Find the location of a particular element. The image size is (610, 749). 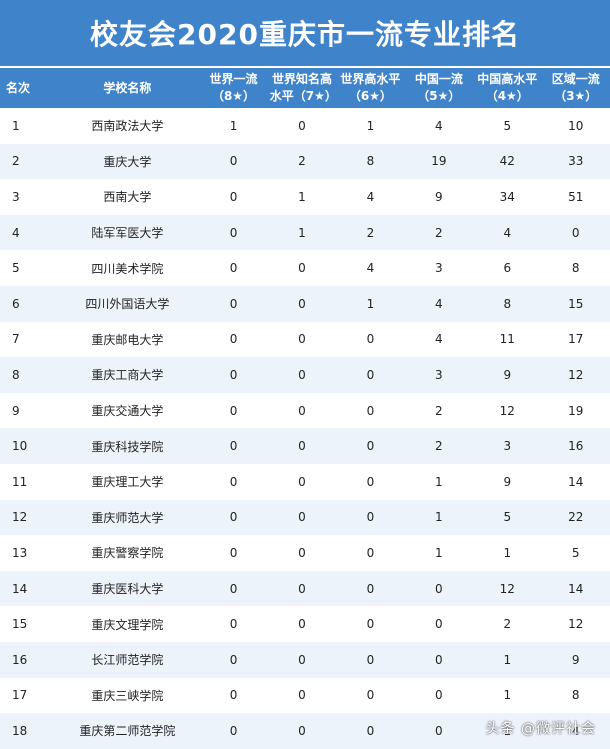

china-first-class-cell: 9 is located at coordinates (439, 196).